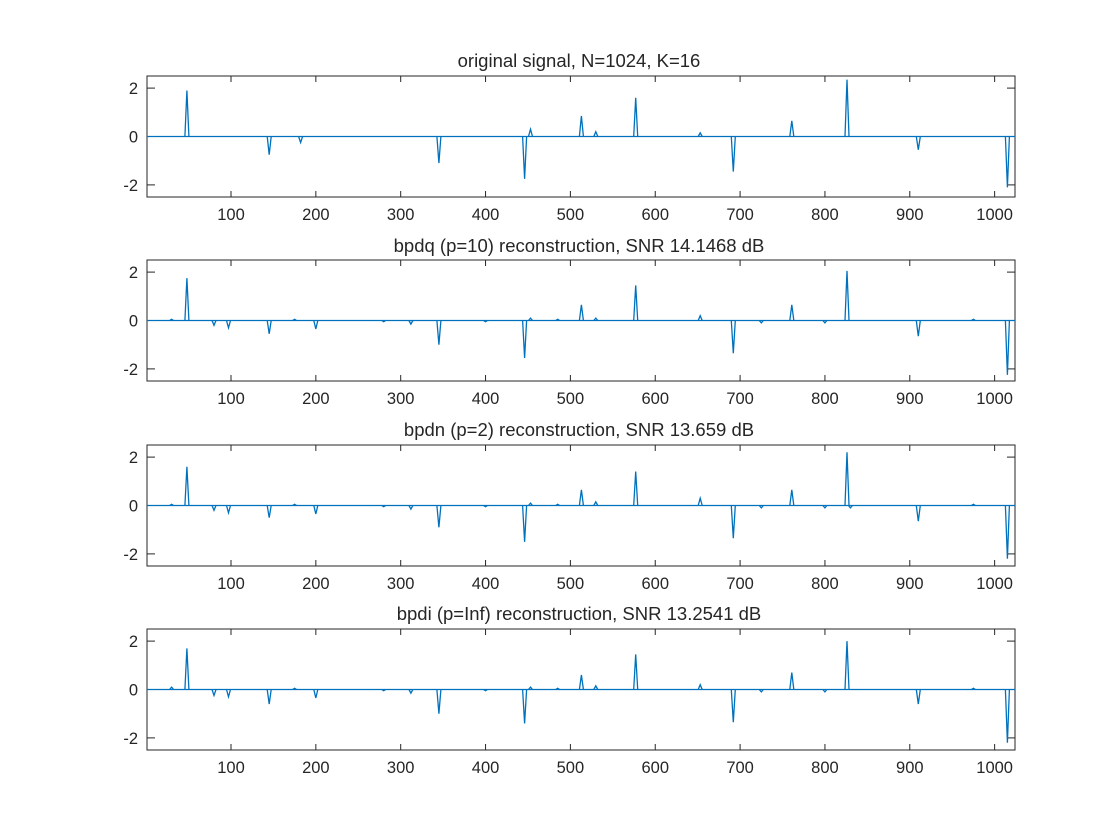  I want to click on subplot-3-title: bpdn (p=2) reconstruction, SNR 13.659 dB, so click(579, 429).